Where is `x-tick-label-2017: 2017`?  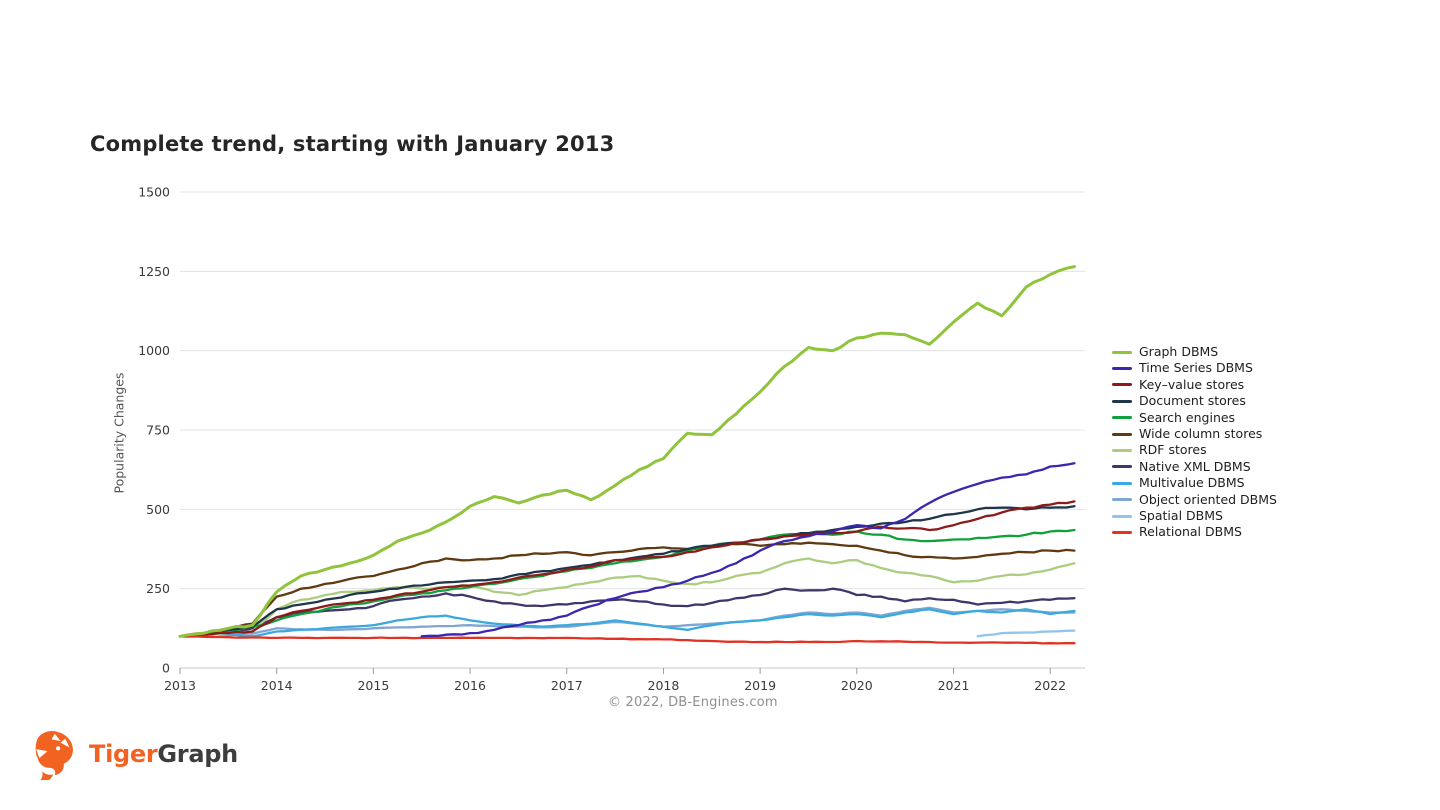
x-tick-label-2017: 2017 is located at coordinates (567, 685).